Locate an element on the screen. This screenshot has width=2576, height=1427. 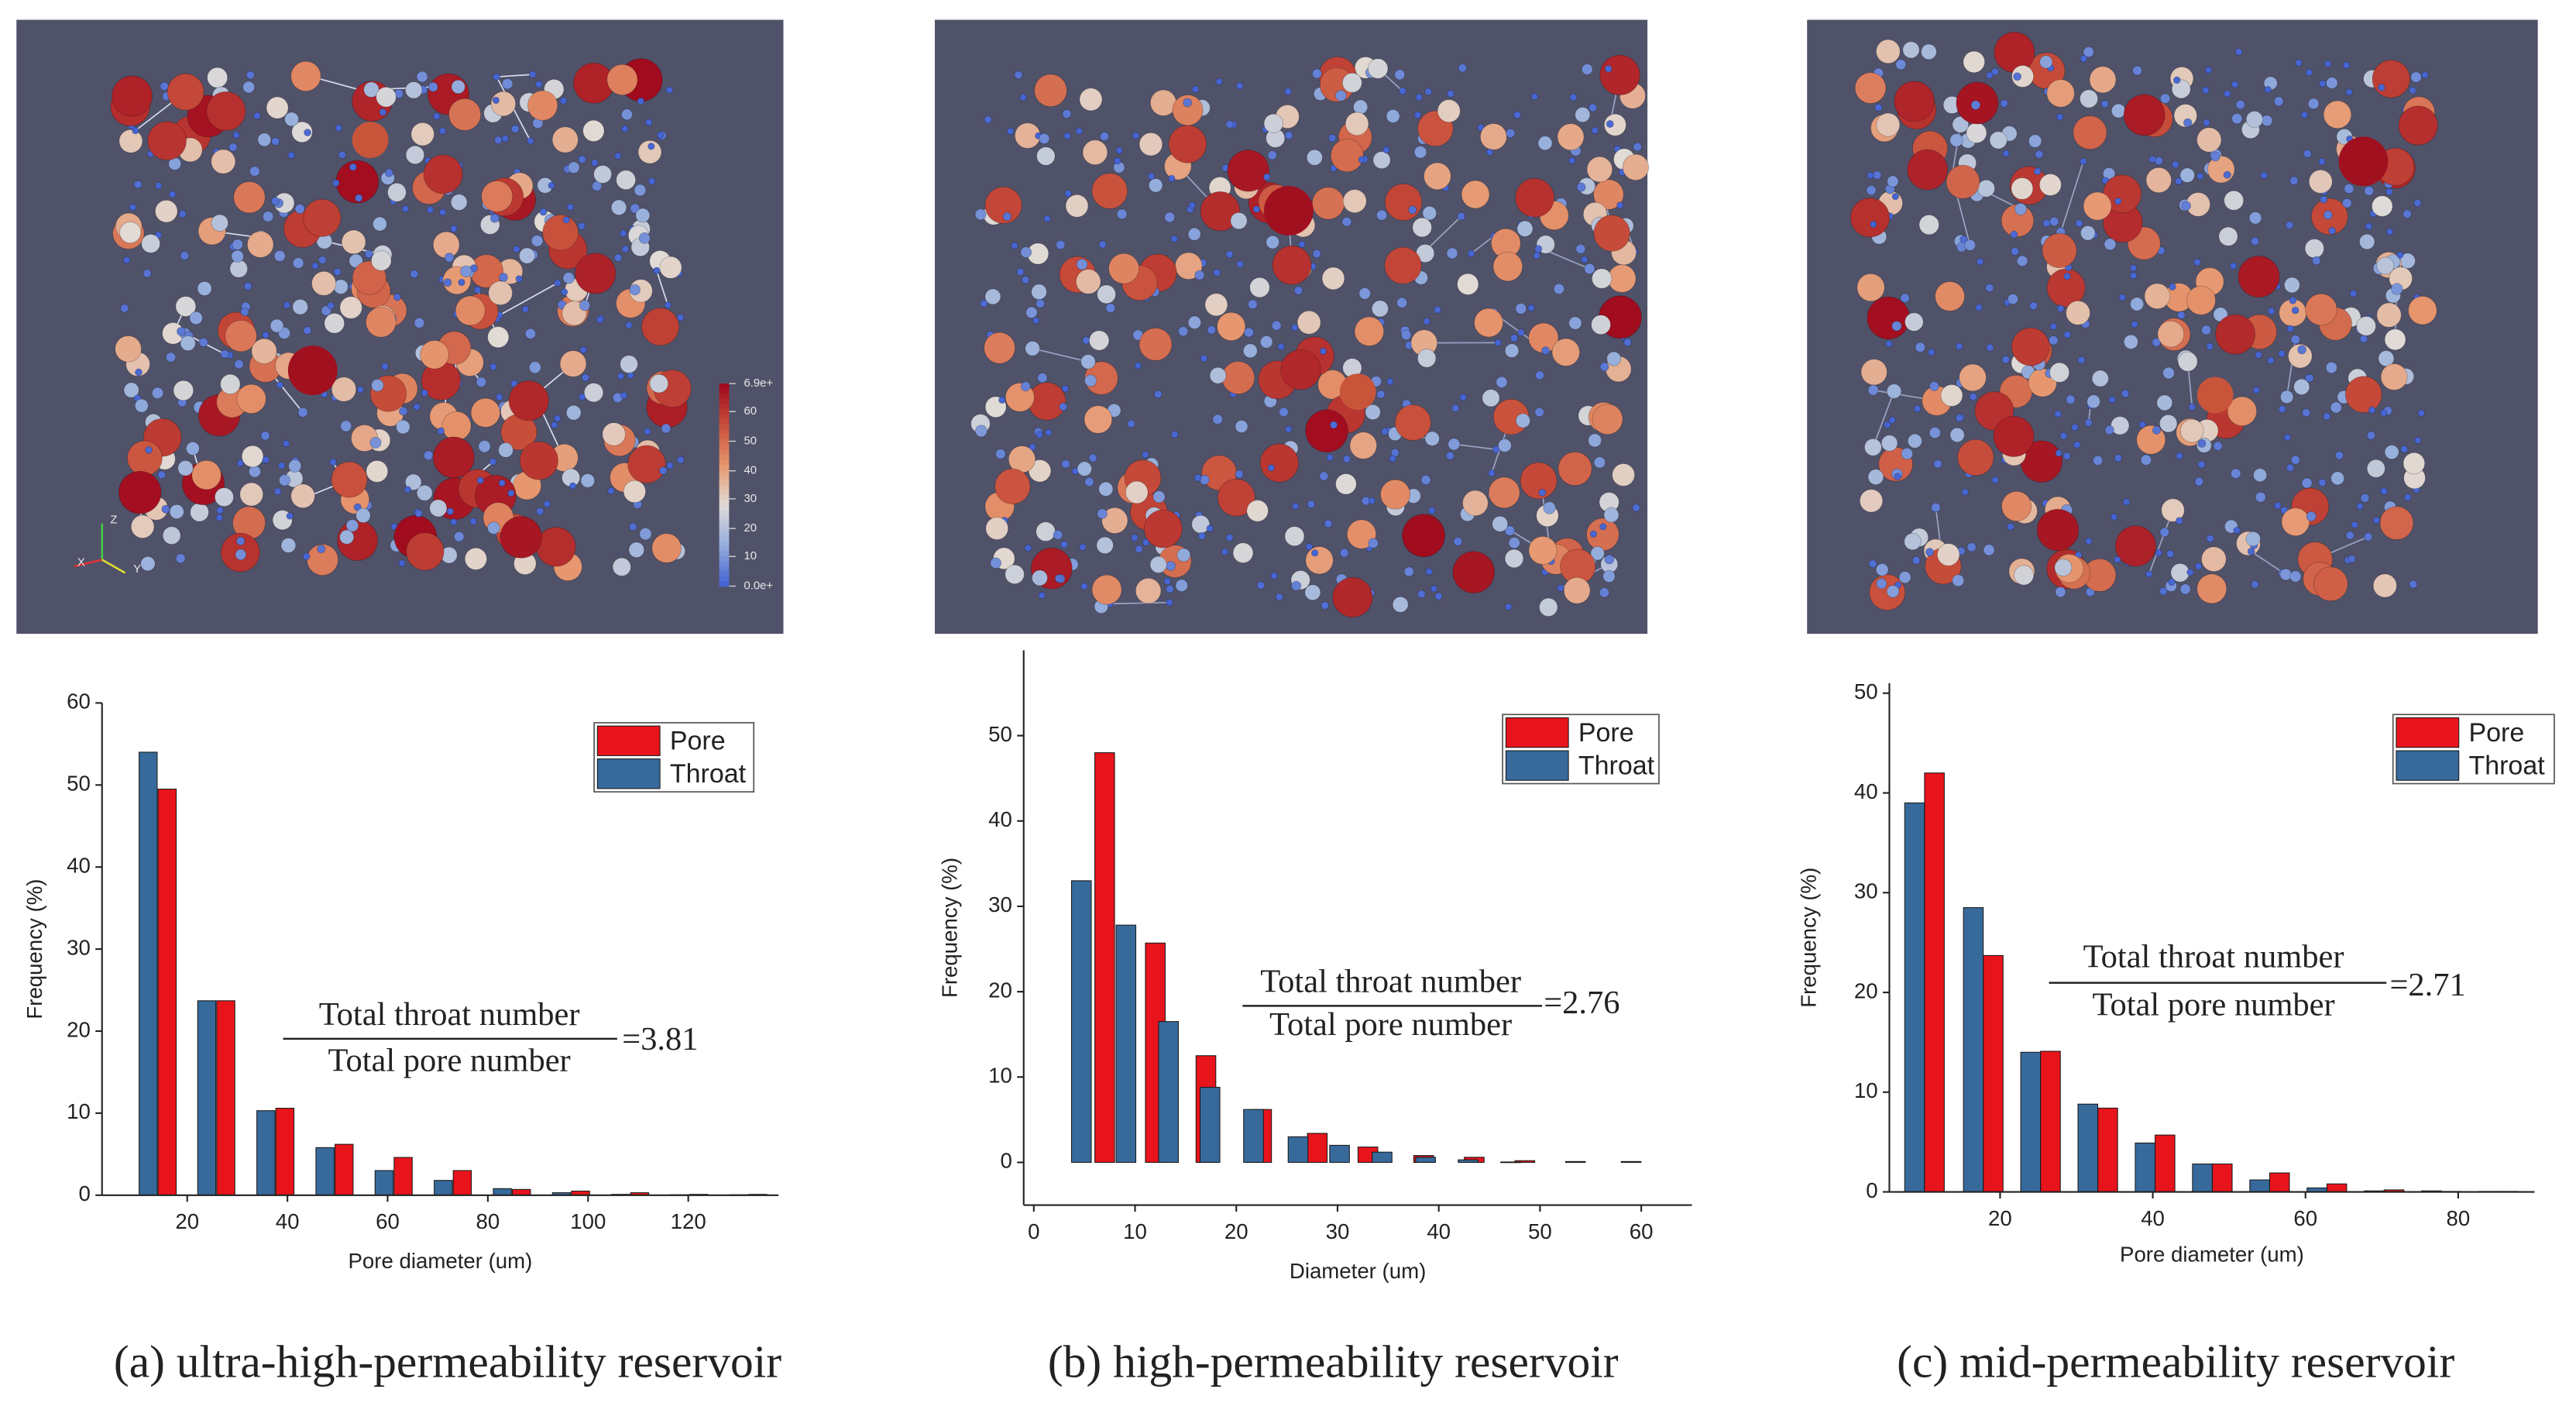
x-tick-label: 50 is located at coordinates (1540, 1231).